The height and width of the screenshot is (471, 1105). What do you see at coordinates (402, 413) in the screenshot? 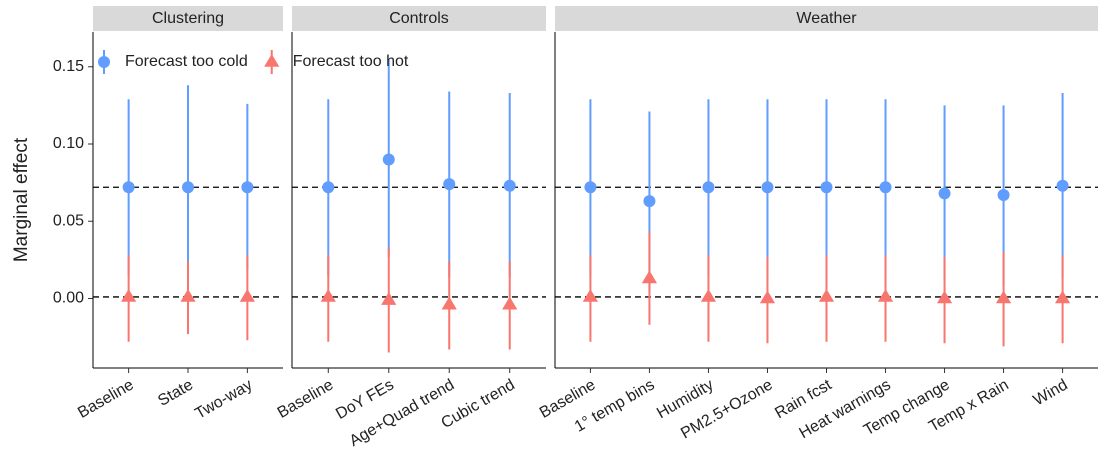
I see `x-tick-label: Age+Quad trend` at bounding box center [402, 413].